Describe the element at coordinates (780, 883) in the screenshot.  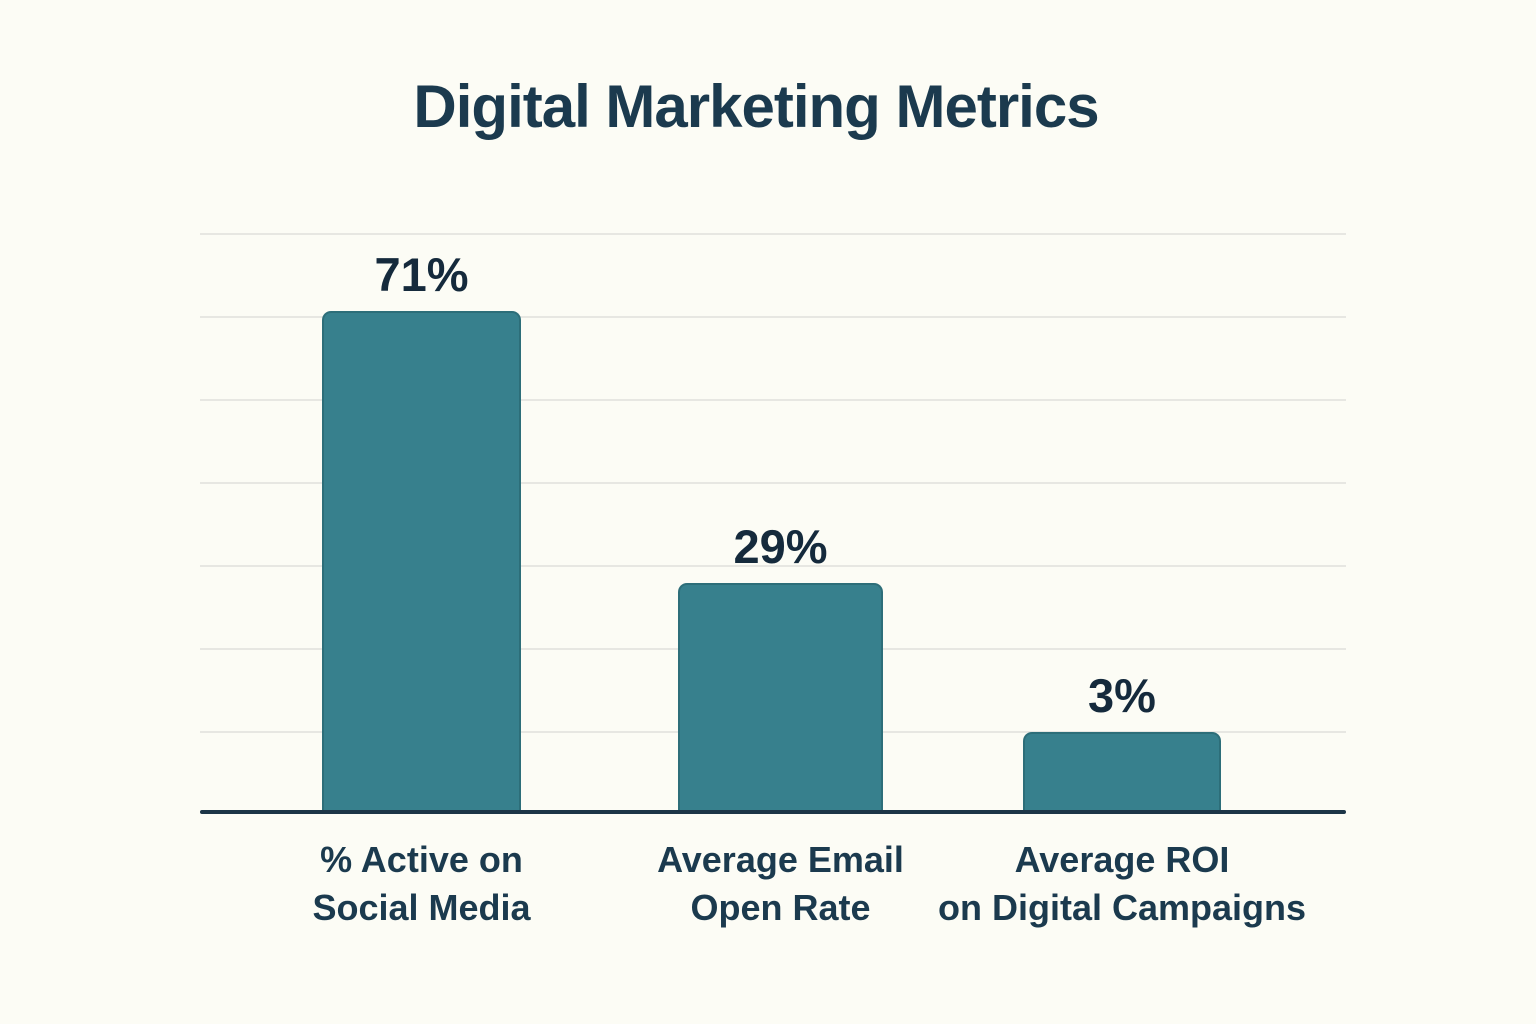
I see `x-axis-label: Average Email Open Rate` at that location.